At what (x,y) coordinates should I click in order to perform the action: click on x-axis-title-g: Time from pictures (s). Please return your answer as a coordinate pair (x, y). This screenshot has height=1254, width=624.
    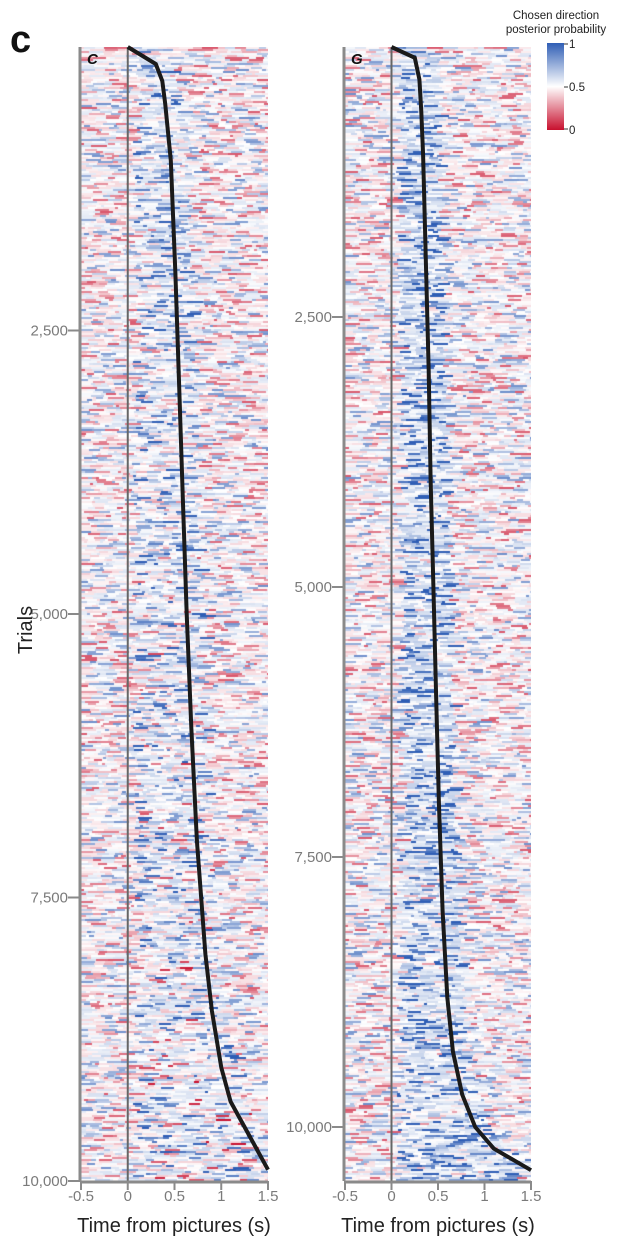
    Looking at the image, I should click on (438, 1226).